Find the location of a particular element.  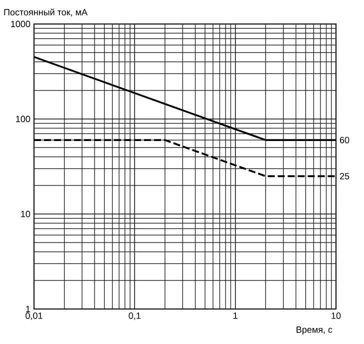

x-axis-title: Время, с is located at coordinates (314, 330).